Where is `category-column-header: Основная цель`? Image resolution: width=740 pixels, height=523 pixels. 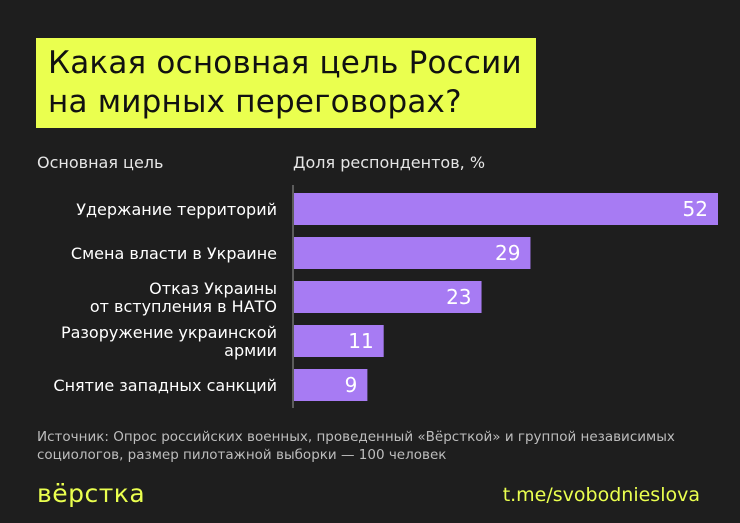 category-column-header: Основная цель is located at coordinates (100, 162).